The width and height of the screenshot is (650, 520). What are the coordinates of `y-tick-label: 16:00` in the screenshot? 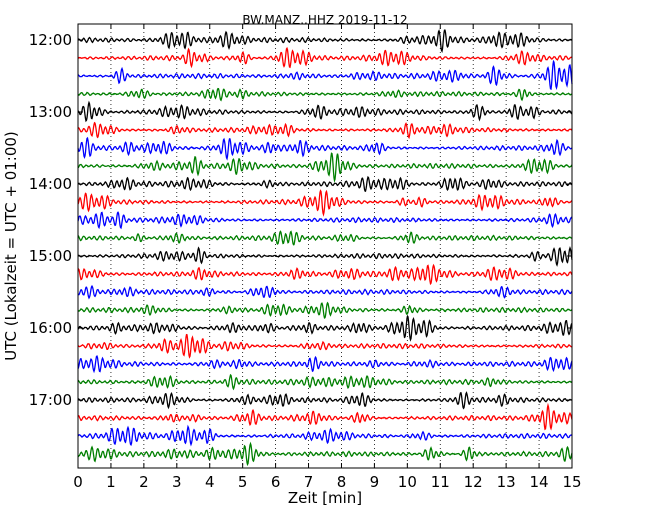 It's located at (50, 328).